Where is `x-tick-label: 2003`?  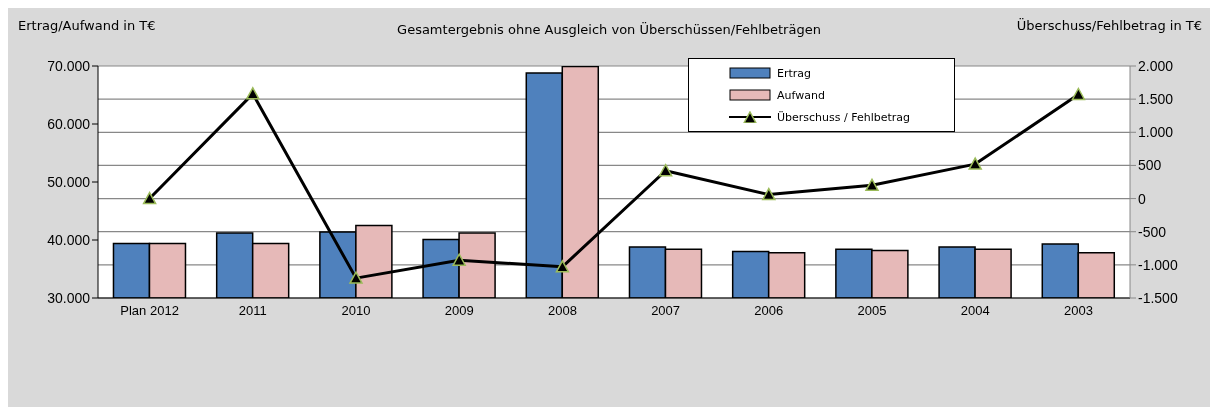 x-tick-label: 2003 is located at coordinates (1078, 311).